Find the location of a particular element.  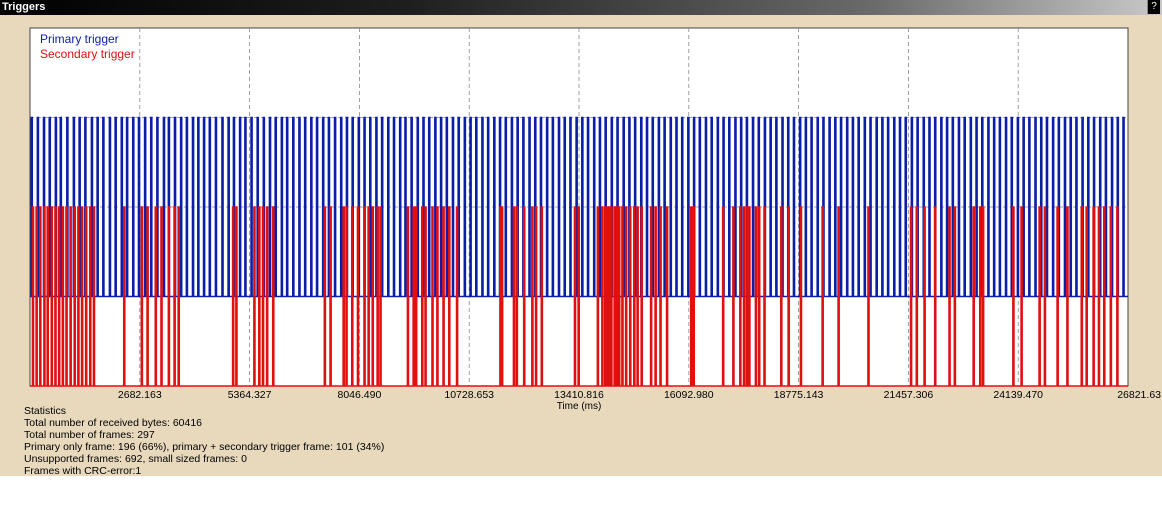

x-tick-label: 18775.143 is located at coordinates (799, 395).